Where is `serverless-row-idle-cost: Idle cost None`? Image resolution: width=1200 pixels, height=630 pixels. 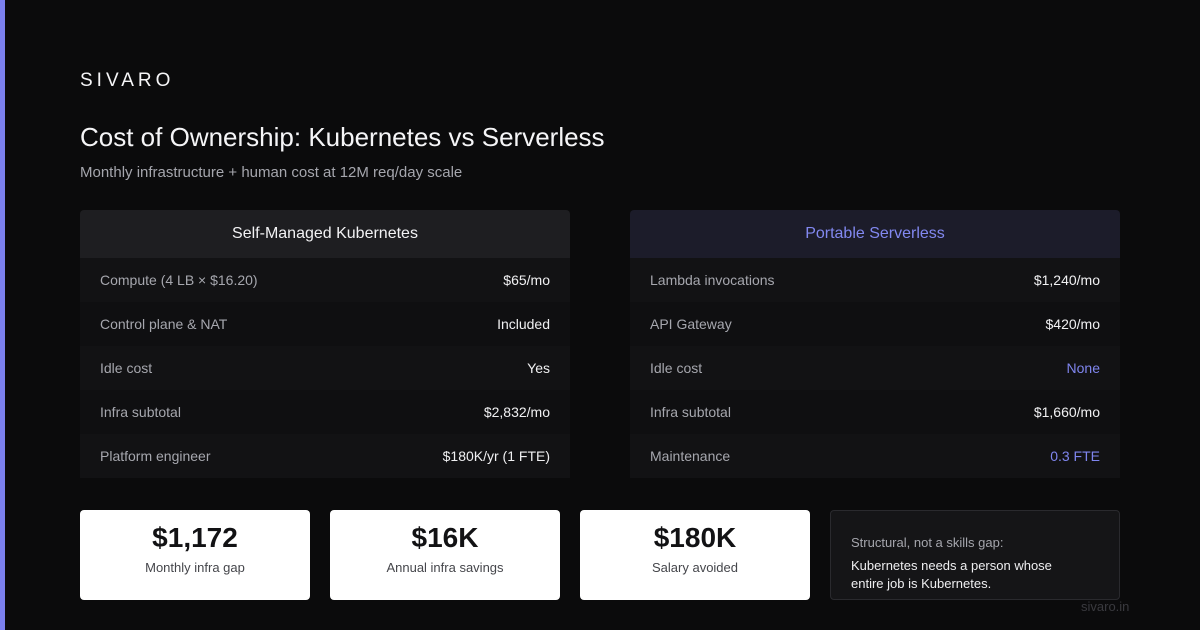 serverless-row-idle-cost: Idle cost None is located at coordinates (875, 368).